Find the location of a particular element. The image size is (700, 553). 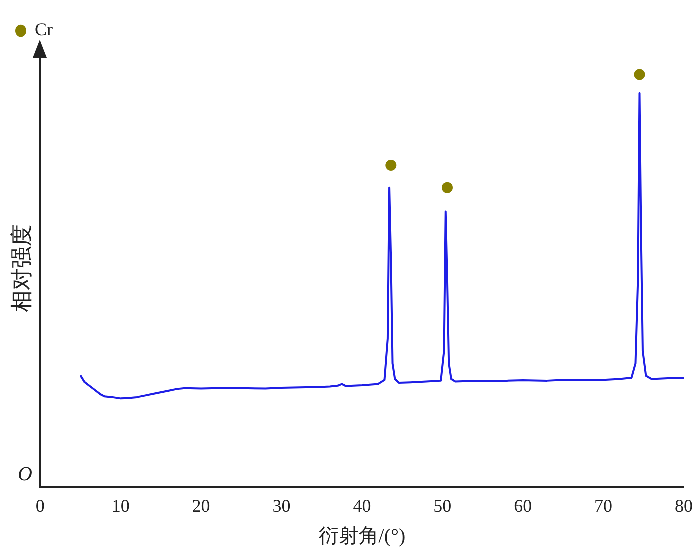

x-tick-label: 80 is located at coordinates (684, 506).